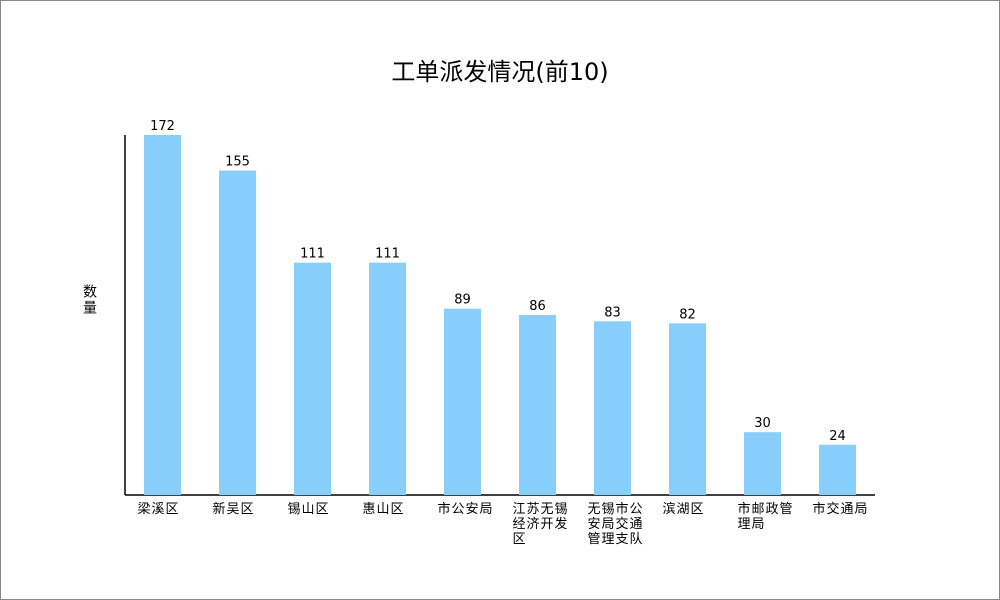 The image size is (1000, 600). Describe the element at coordinates (841, 509) in the screenshot. I see `x-tick-label: 市交通局` at that location.